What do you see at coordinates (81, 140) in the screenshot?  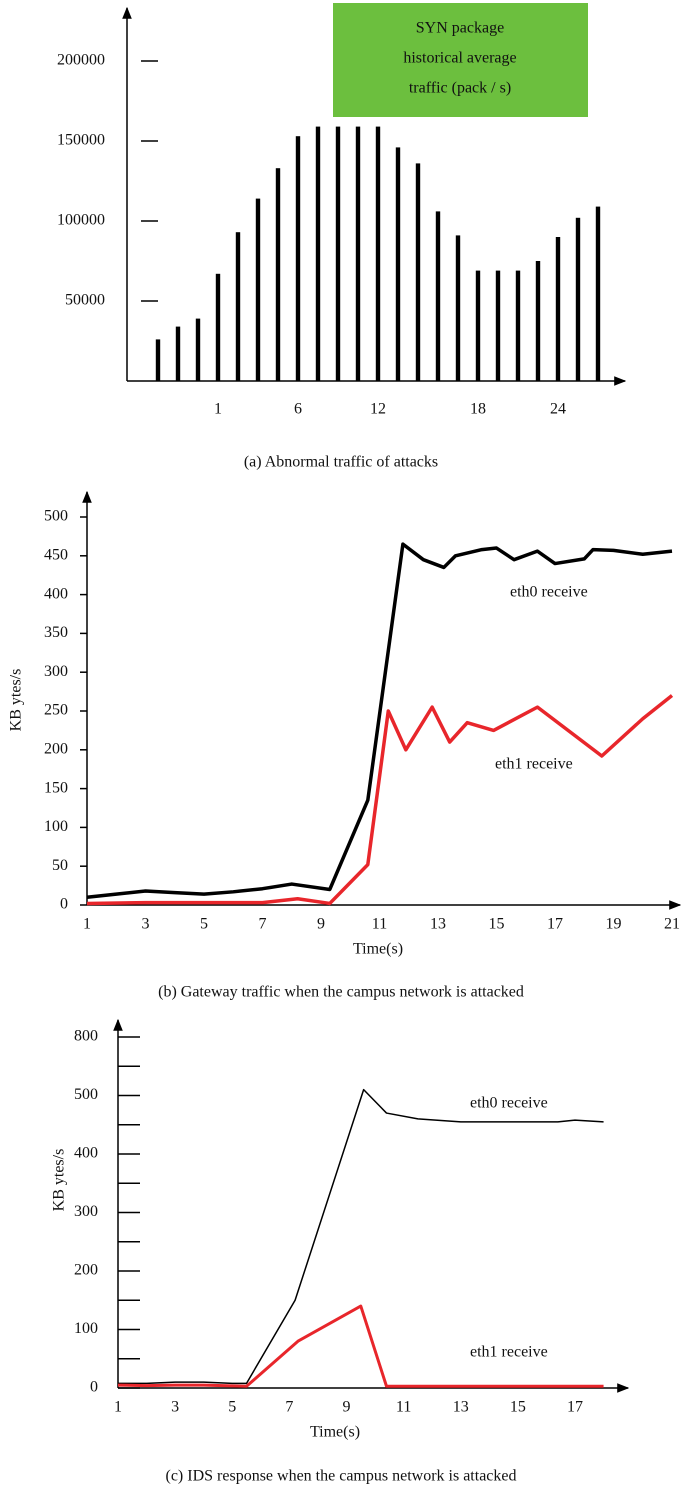 I see `y-tick-label: 150000` at bounding box center [81, 140].